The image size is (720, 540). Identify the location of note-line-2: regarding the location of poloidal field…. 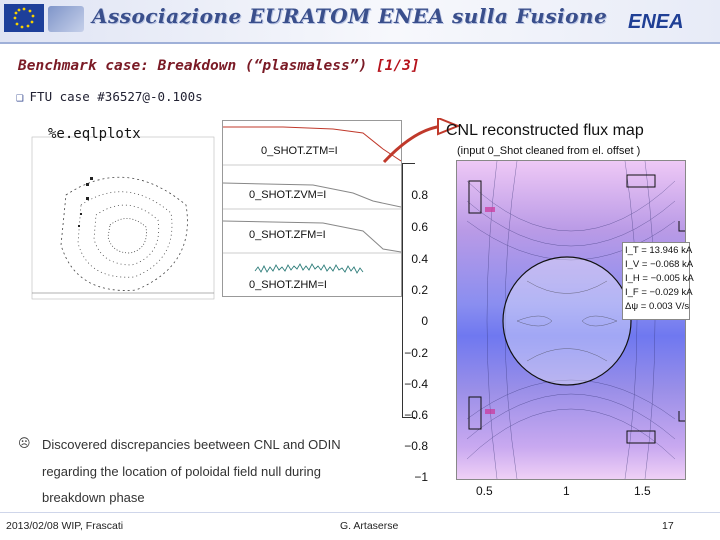
(181, 471).